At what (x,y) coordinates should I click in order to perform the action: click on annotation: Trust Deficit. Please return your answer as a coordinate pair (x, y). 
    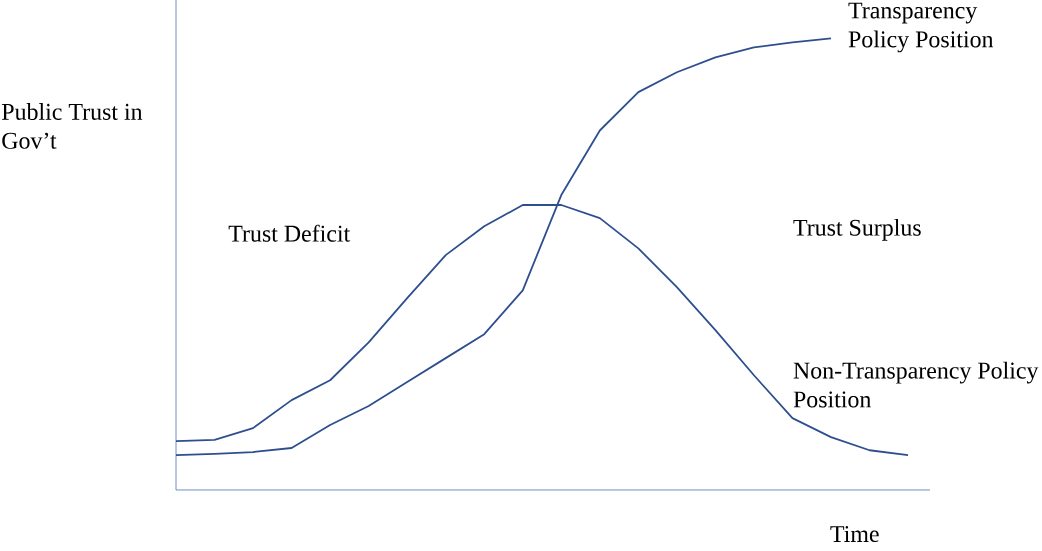
    Looking at the image, I should click on (289, 233).